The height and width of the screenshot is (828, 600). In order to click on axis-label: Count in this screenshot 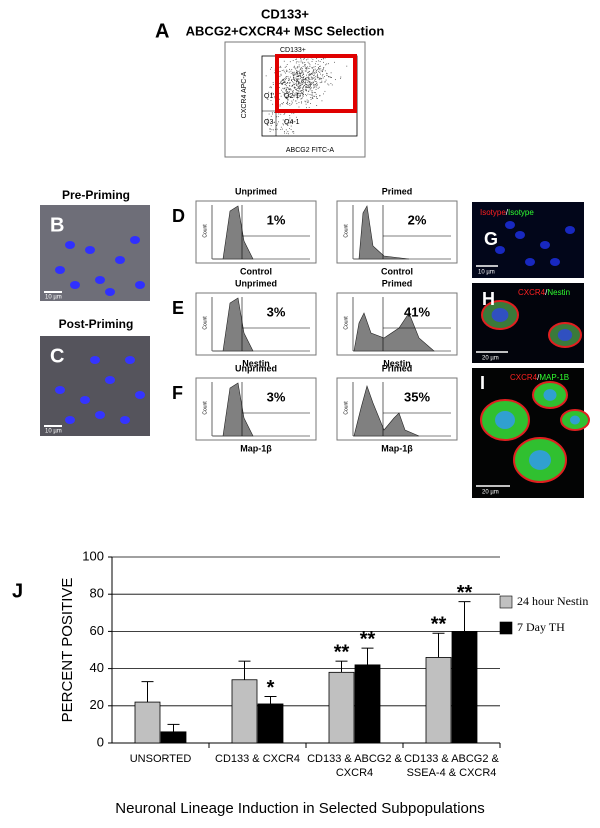, I will do `click(205, 408)`.